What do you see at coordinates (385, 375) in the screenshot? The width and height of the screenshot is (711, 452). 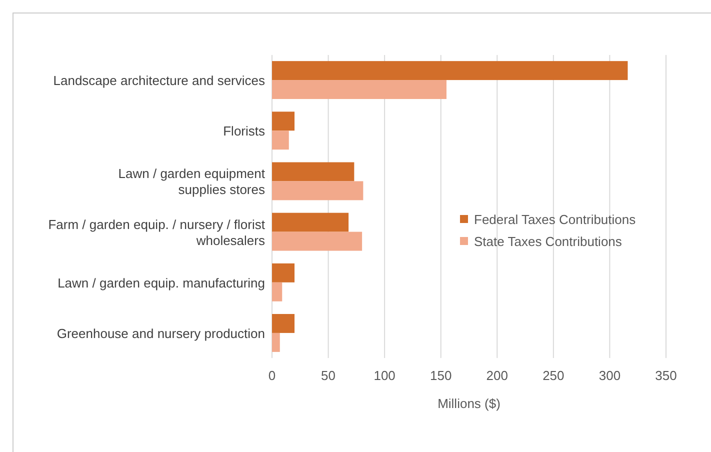 I see `x-tick-label: 100` at bounding box center [385, 375].